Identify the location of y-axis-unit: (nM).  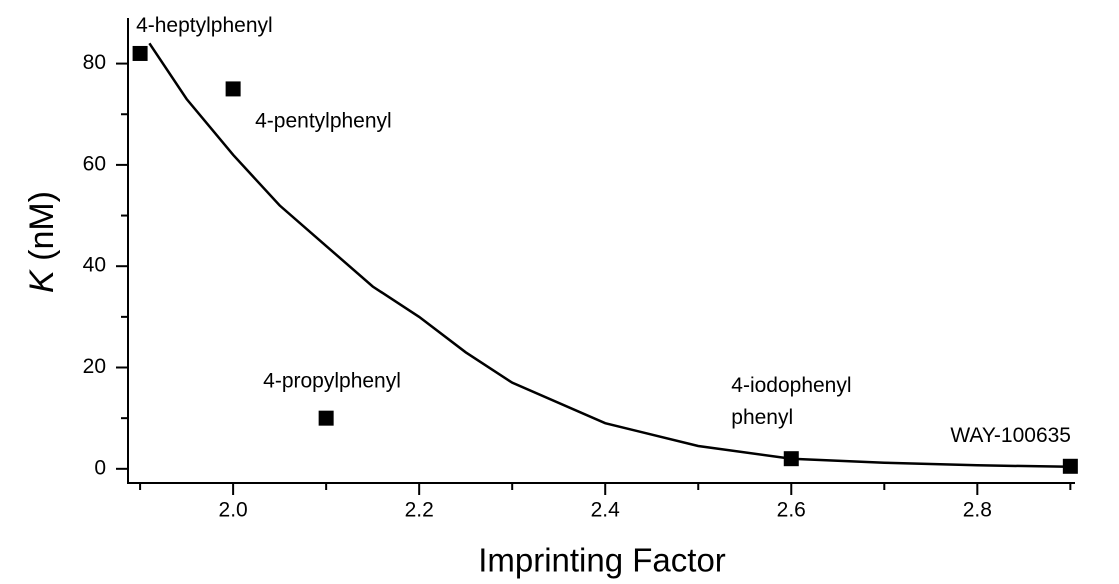
(42, 226).